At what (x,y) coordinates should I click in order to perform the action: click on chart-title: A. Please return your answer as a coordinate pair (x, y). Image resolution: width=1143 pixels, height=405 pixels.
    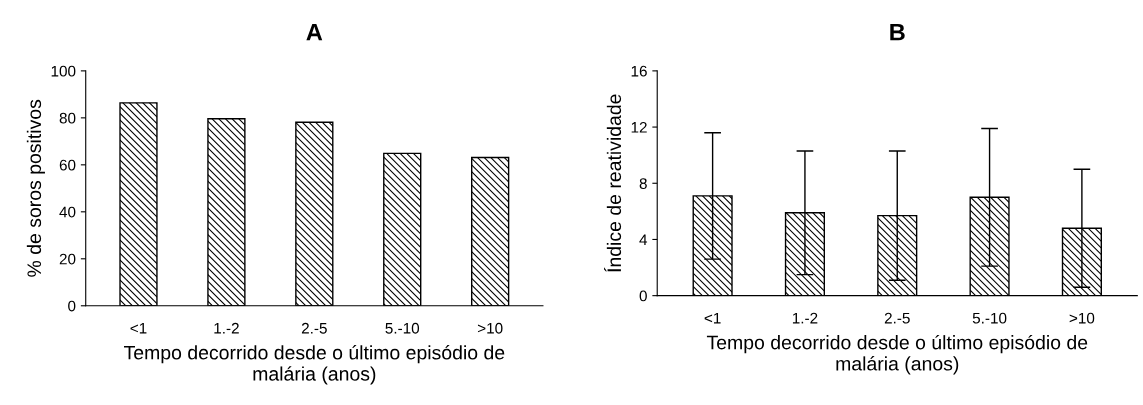
    Looking at the image, I should click on (314, 32).